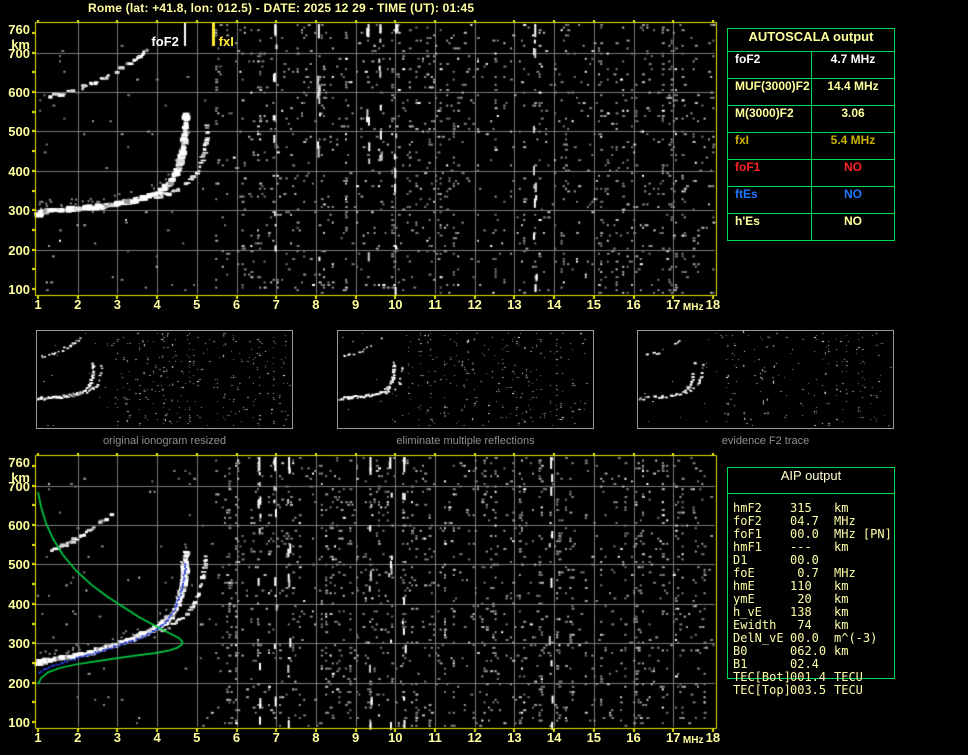 The image size is (968, 755). What do you see at coordinates (762, 677) in the screenshot?
I see `aip-param-label: TEC[Bot]` at bounding box center [762, 677].